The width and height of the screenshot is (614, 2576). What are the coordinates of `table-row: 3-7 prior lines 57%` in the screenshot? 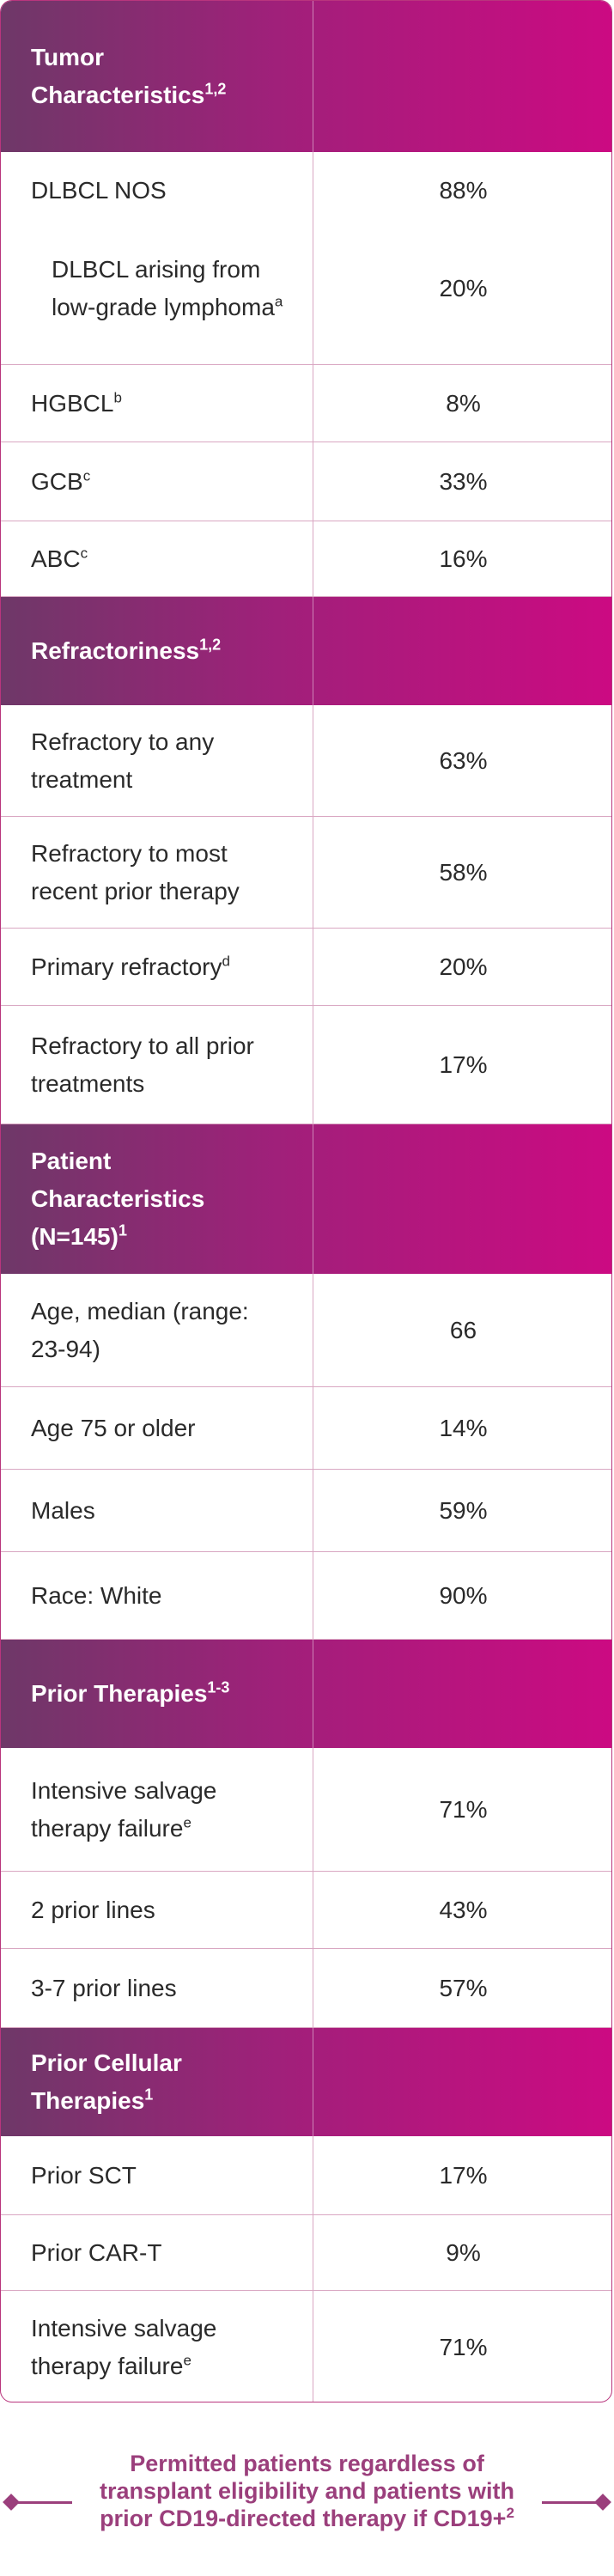 It's located at (306, 1988).